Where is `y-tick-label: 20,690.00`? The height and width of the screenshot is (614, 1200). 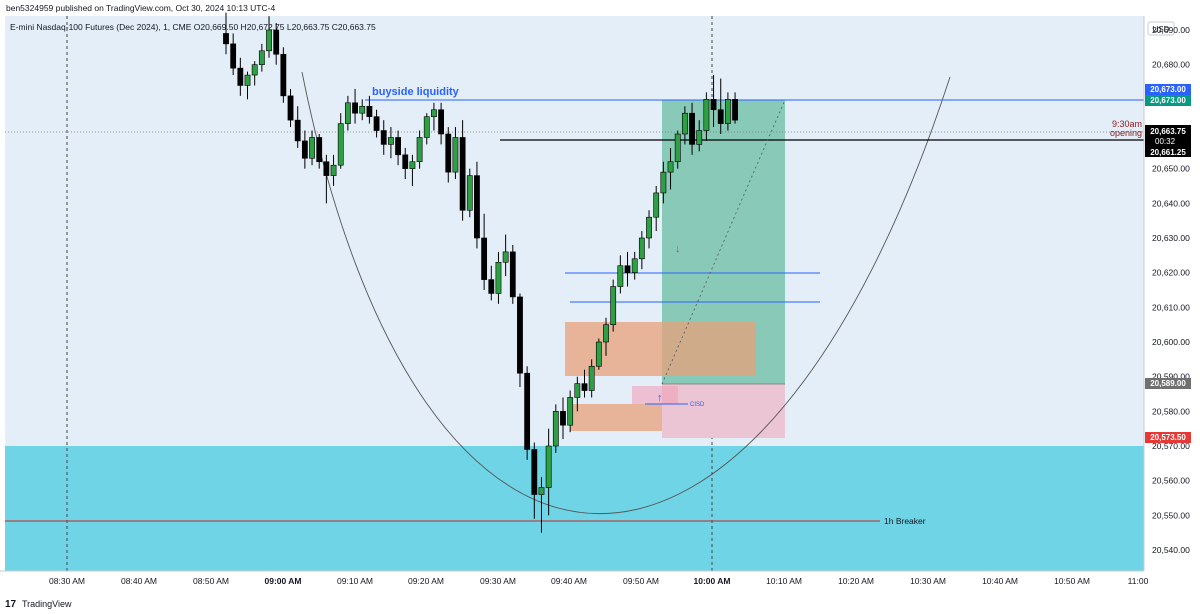 y-tick-label: 20,690.00 is located at coordinates (1171, 30).